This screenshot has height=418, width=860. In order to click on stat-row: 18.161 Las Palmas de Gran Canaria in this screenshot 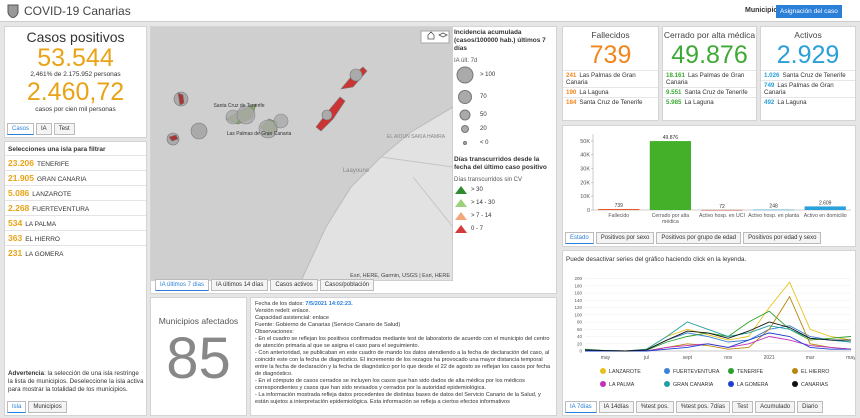, I will do `click(709, 78)`.